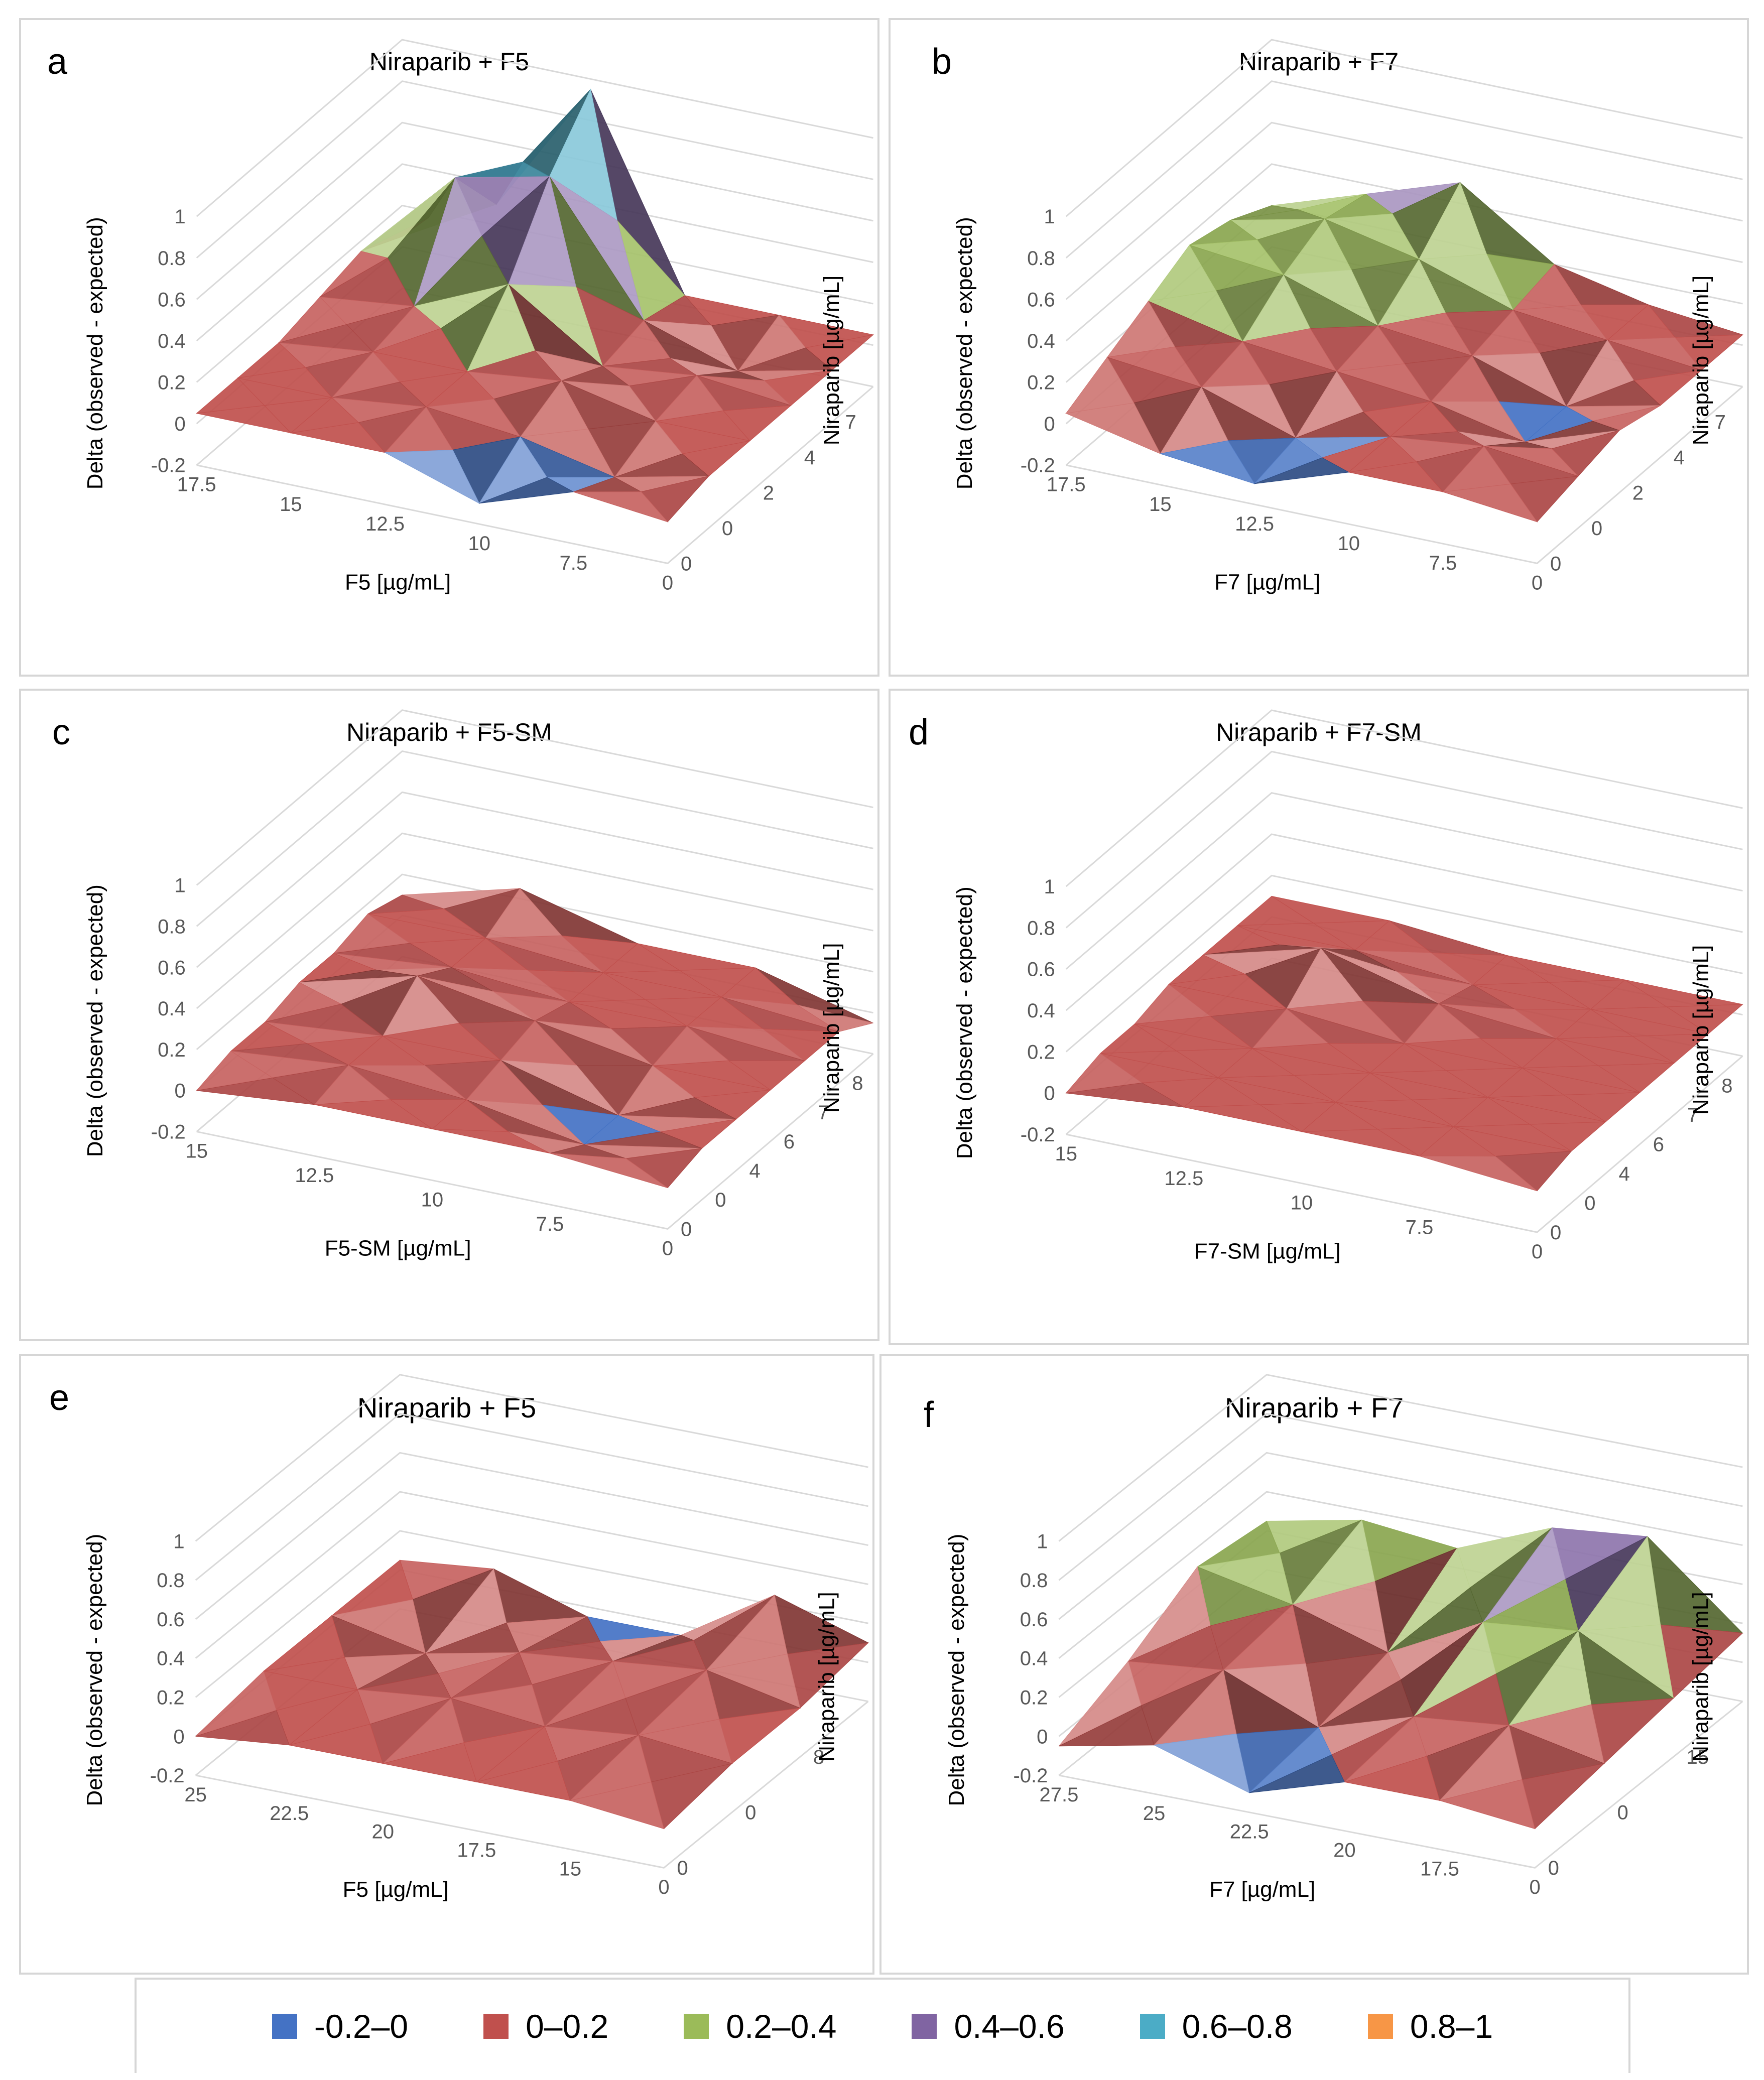 The width and height of the screenshot is (1764, 2080). I want to click on chart-title: Niraparib + F7, so click(1314, 1407).